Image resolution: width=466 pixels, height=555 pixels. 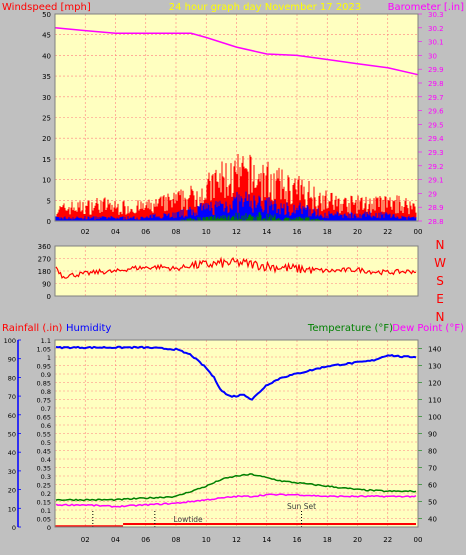 I want to click on temperature-y-tick: 90, so click(x=432, y=435).